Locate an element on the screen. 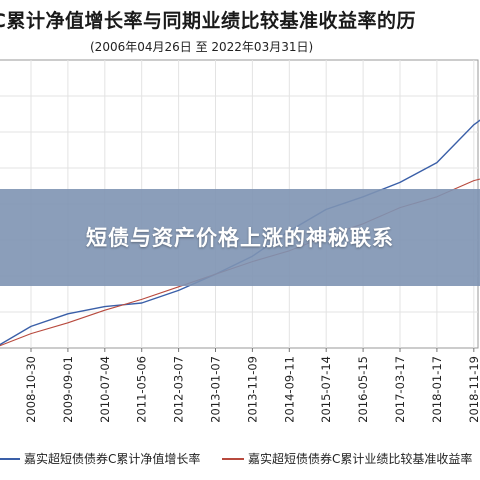 The height and width of the screenshot is (480, 480). x-tick-label: 2010-07-04 is located at coordinates (105, 389).